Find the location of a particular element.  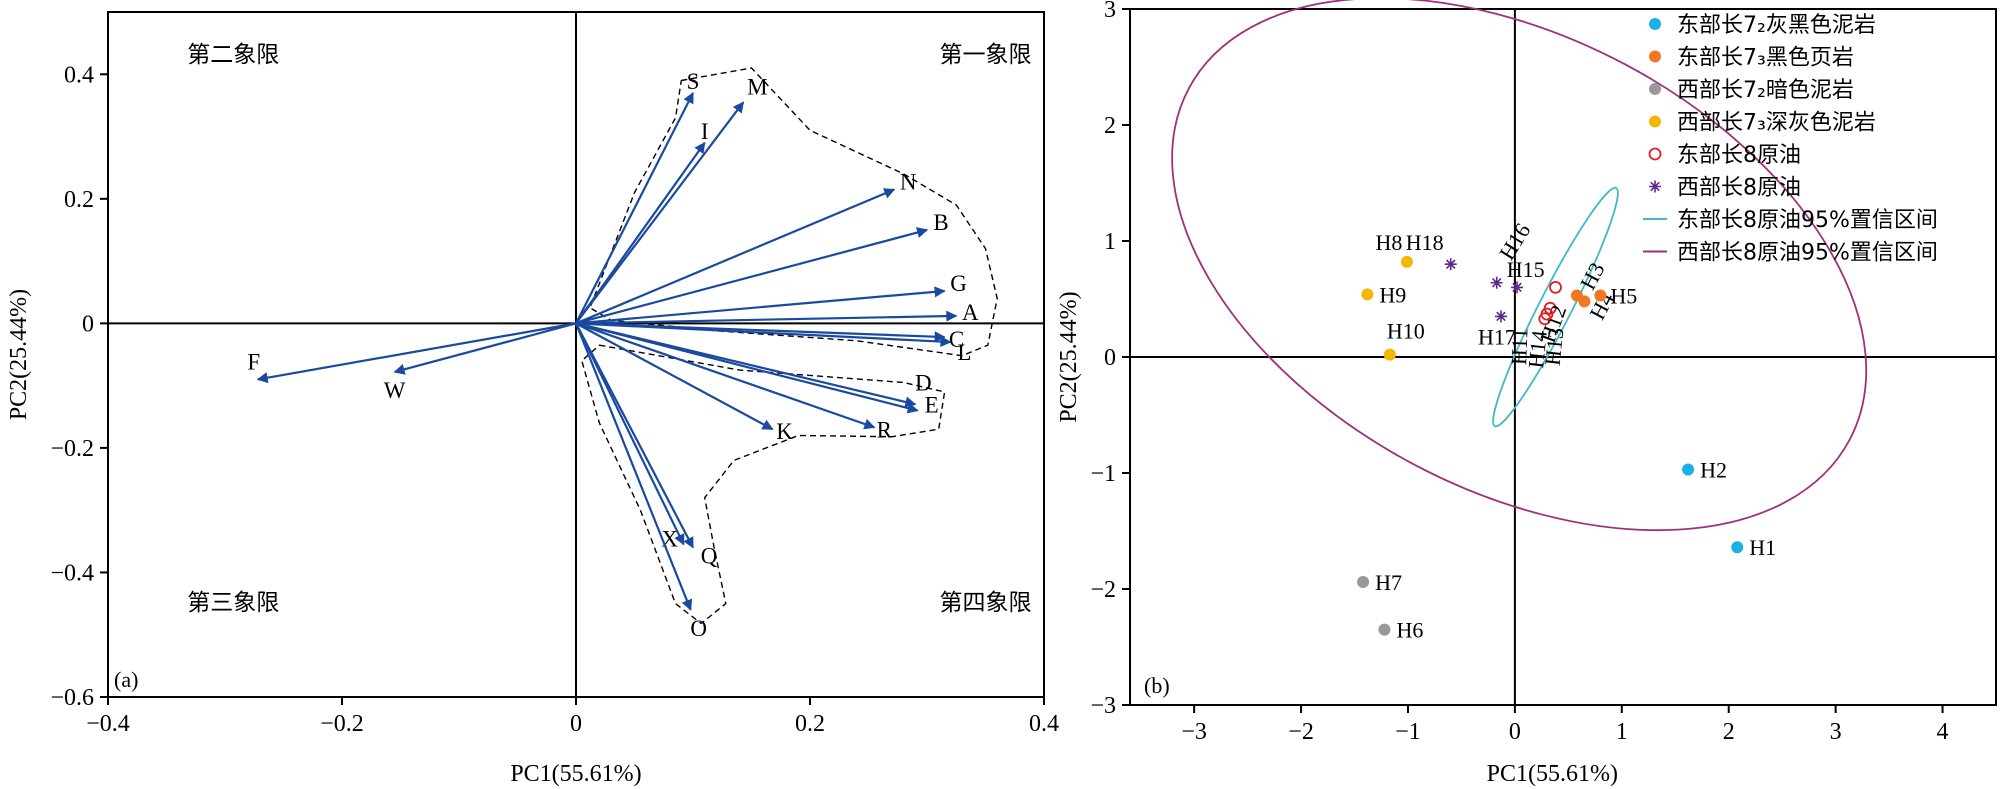

vector-arrow-A is located at coordinates (766, 317).